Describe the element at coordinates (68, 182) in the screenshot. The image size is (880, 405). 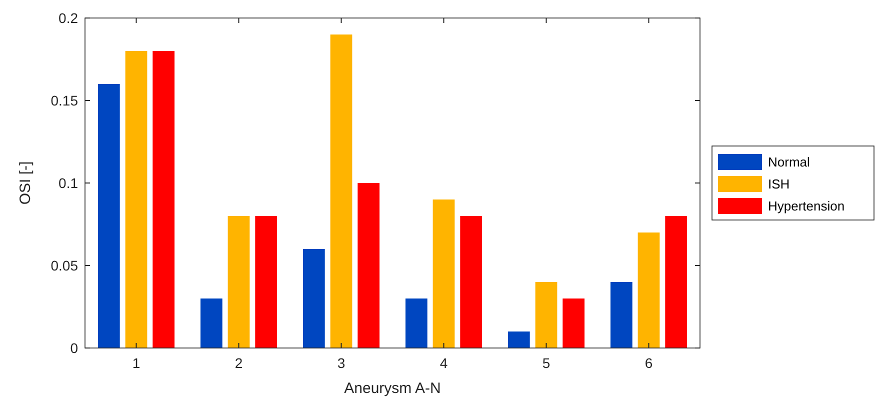
I see `y-tick-label: 0.1` at that location.